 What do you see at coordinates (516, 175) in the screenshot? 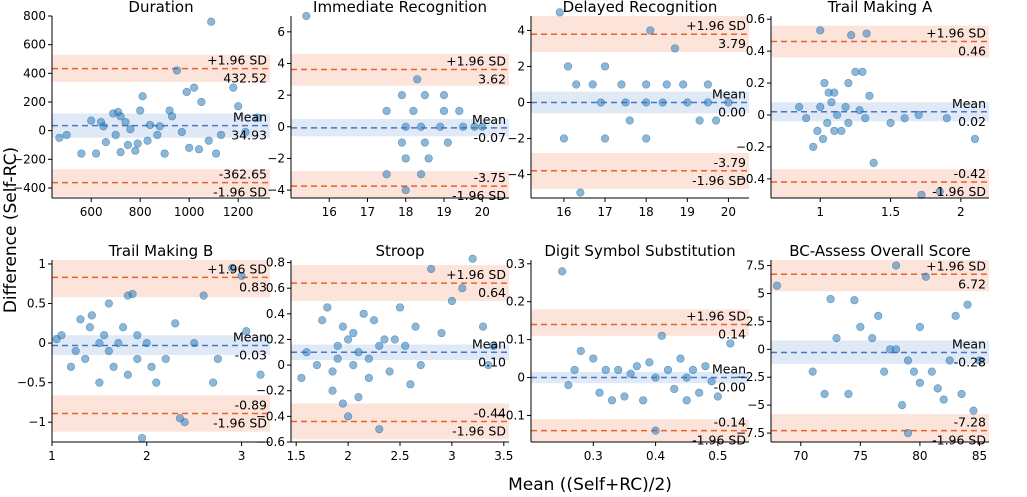
I see `y-tick-label: −4` at bounding box center [516, 175].